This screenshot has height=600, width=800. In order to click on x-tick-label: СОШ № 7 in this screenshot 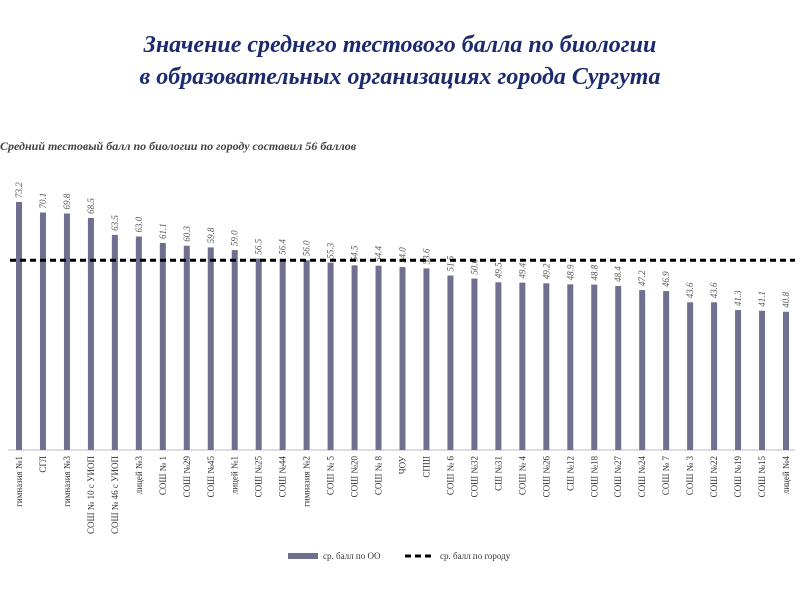, I will do `click(666, 476)`.